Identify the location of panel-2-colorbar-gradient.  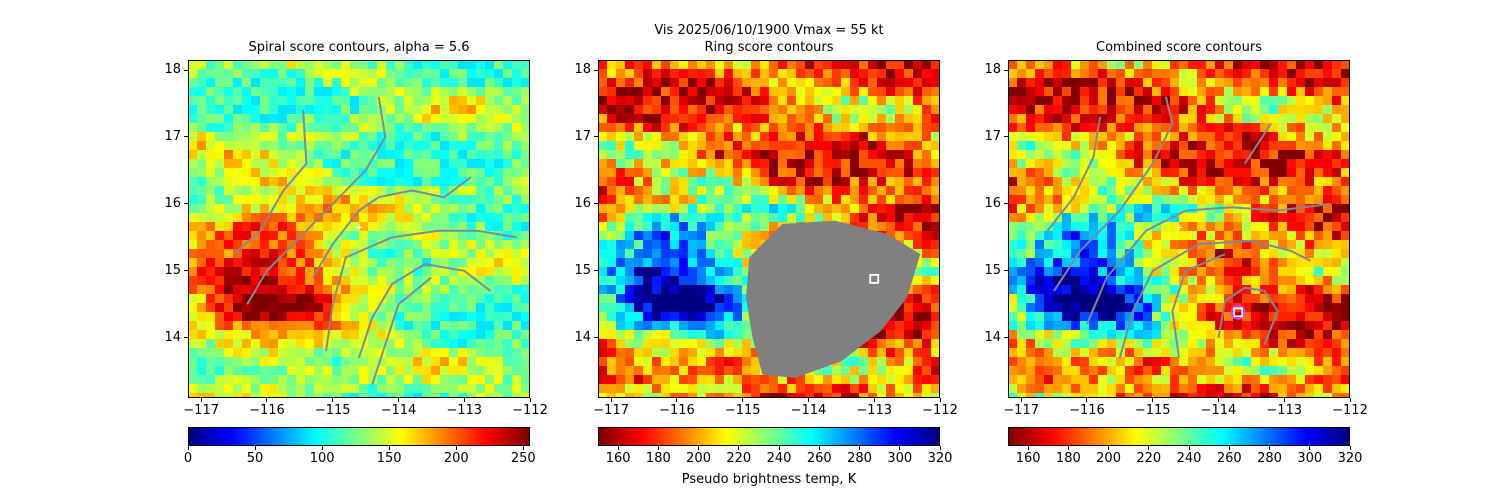
(769, 436).